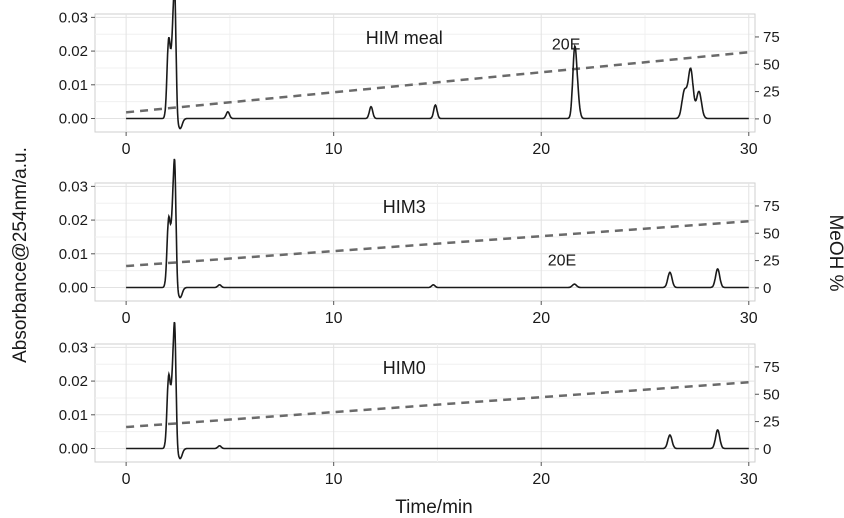  What do you see at coordinates (404, 368) in the screenshot?
I see `panel-title: HIM0` at bounding box center [404, 368].